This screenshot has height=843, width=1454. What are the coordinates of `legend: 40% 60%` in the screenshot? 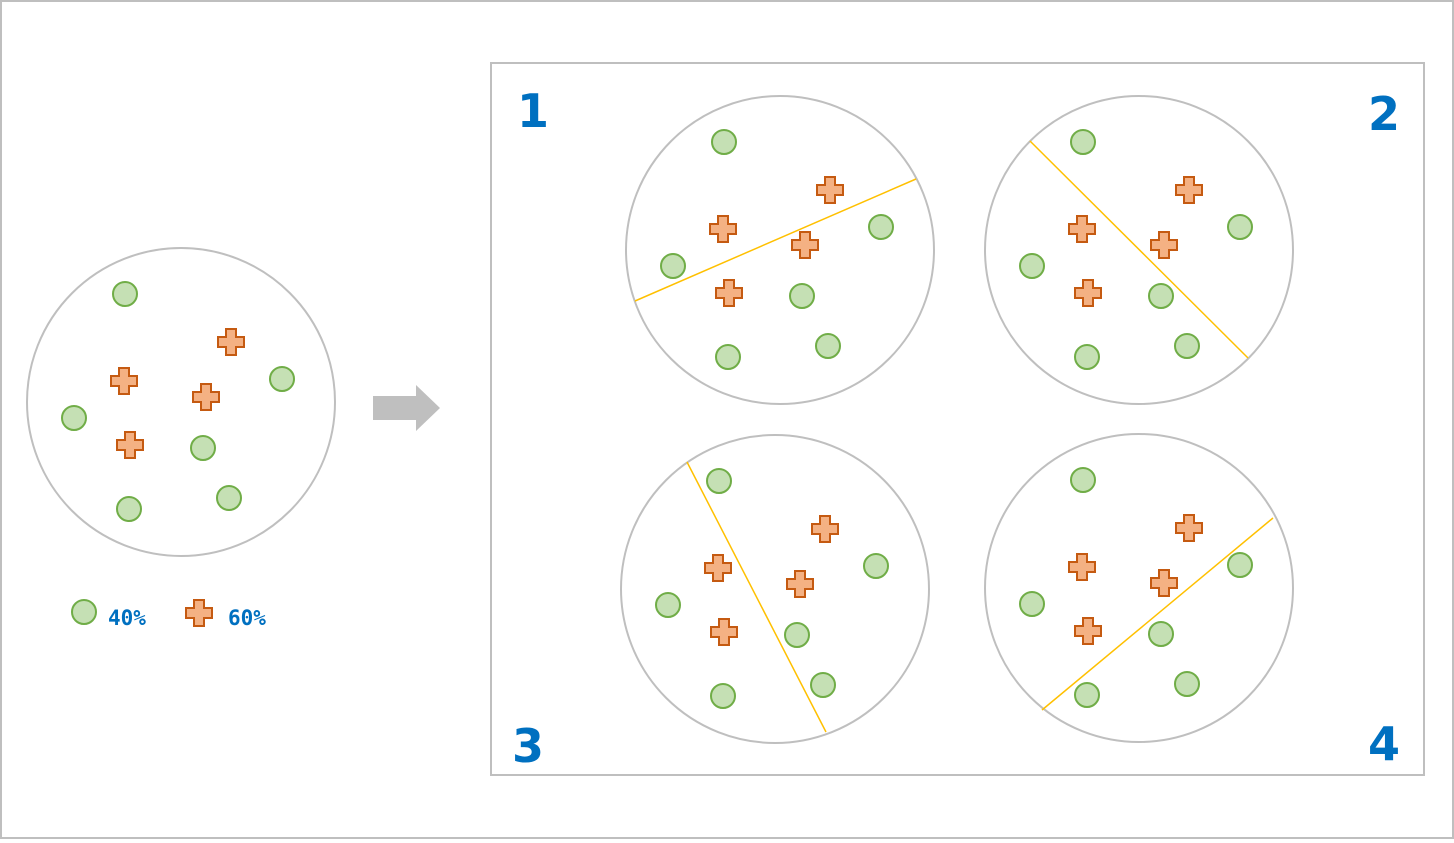 It's located at (168, 614).